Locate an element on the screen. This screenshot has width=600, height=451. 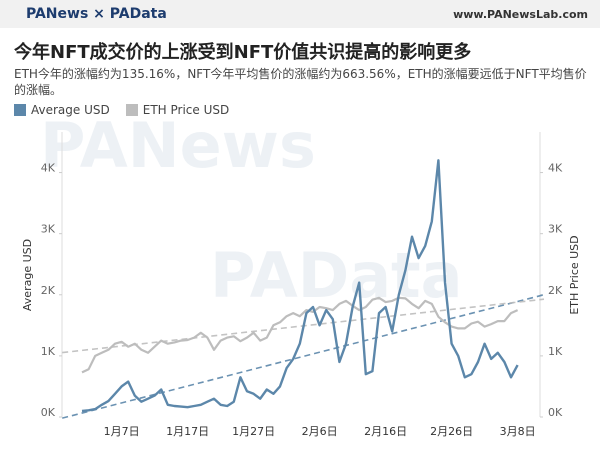
y-tick-label: 4K is located at coordinates (48, 168).